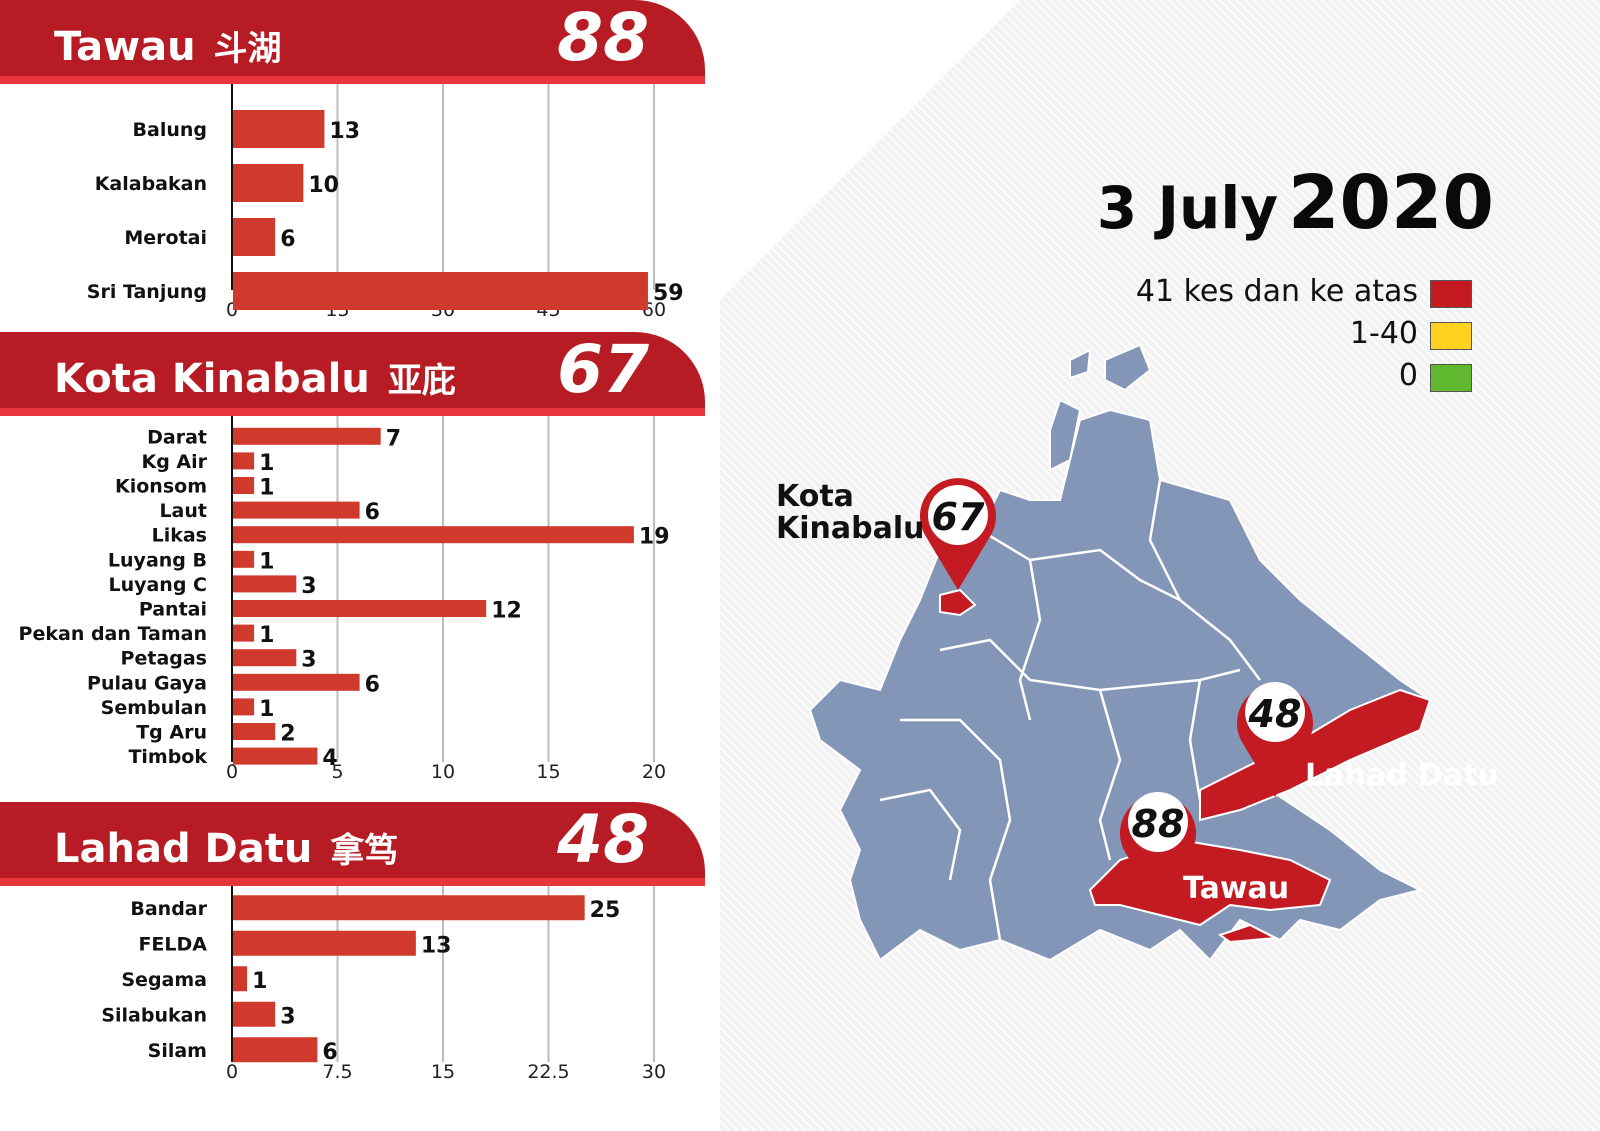 This screenshot has height=1131, width=1600. I want to click on lahad-datu-value-label: 13, so click(436, 945).